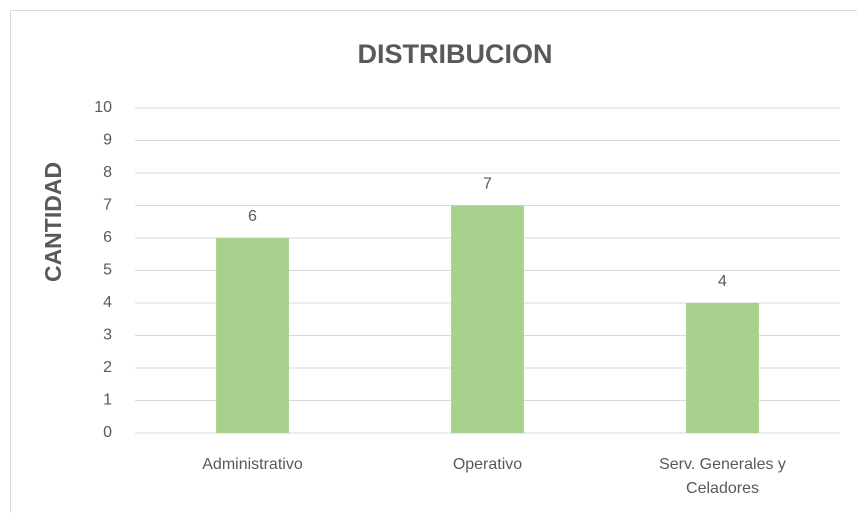 This screenshot has width=857, height=513. I want to click on y-tick-label: 7, so click(107, 205).